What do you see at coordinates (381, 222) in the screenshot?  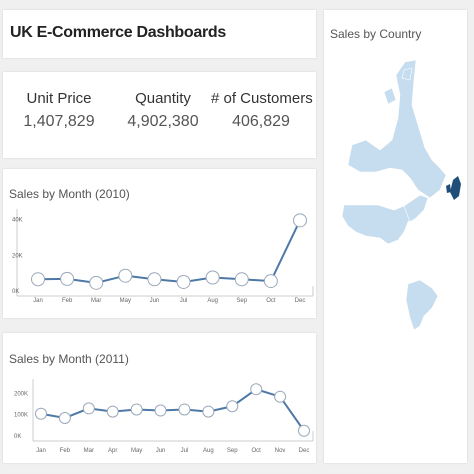 I see `usa-shape` at bounding box center [381, 222].